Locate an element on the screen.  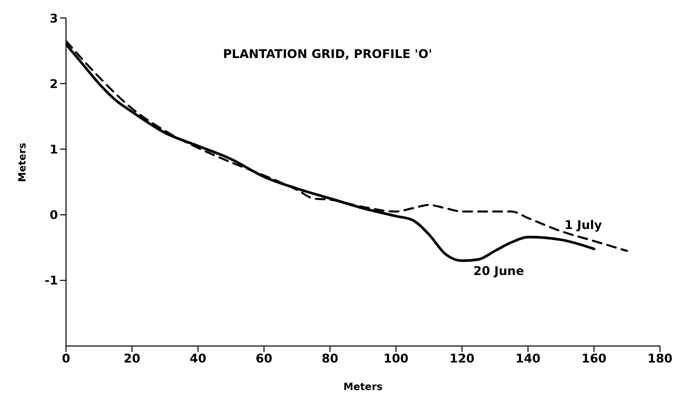
y-tick-label: 2 is located at coordinates (54, 83).